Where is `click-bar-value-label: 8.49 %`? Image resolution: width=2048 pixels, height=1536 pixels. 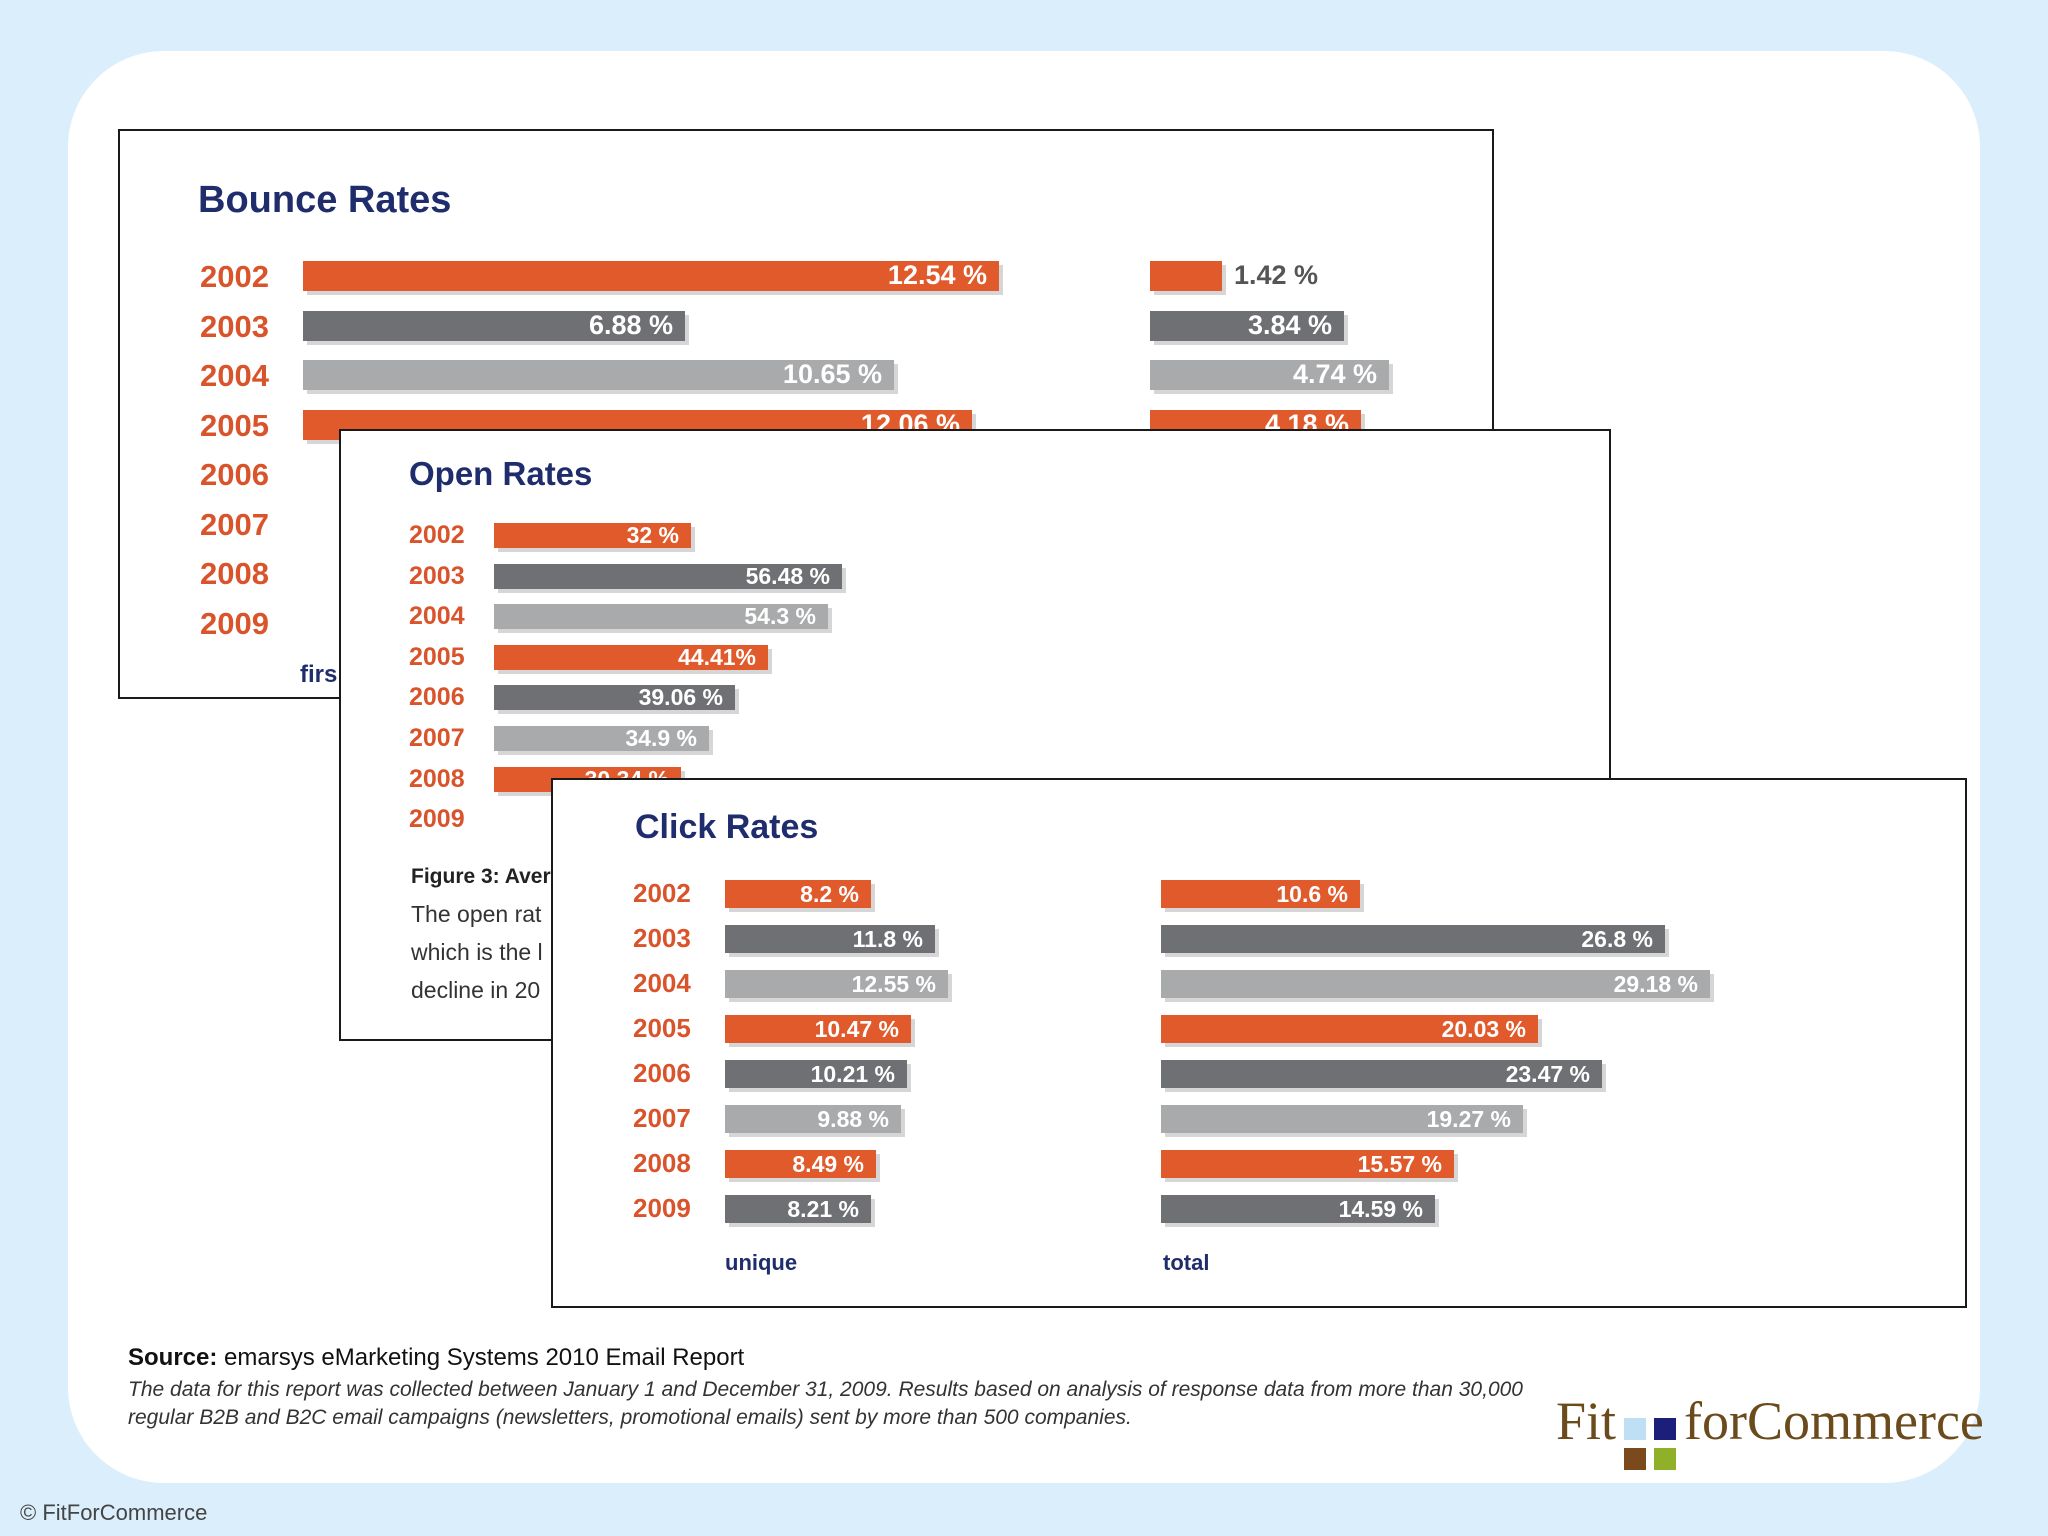
click-bar-value-label: 8.49 % is located at coordinates (828, 1164).